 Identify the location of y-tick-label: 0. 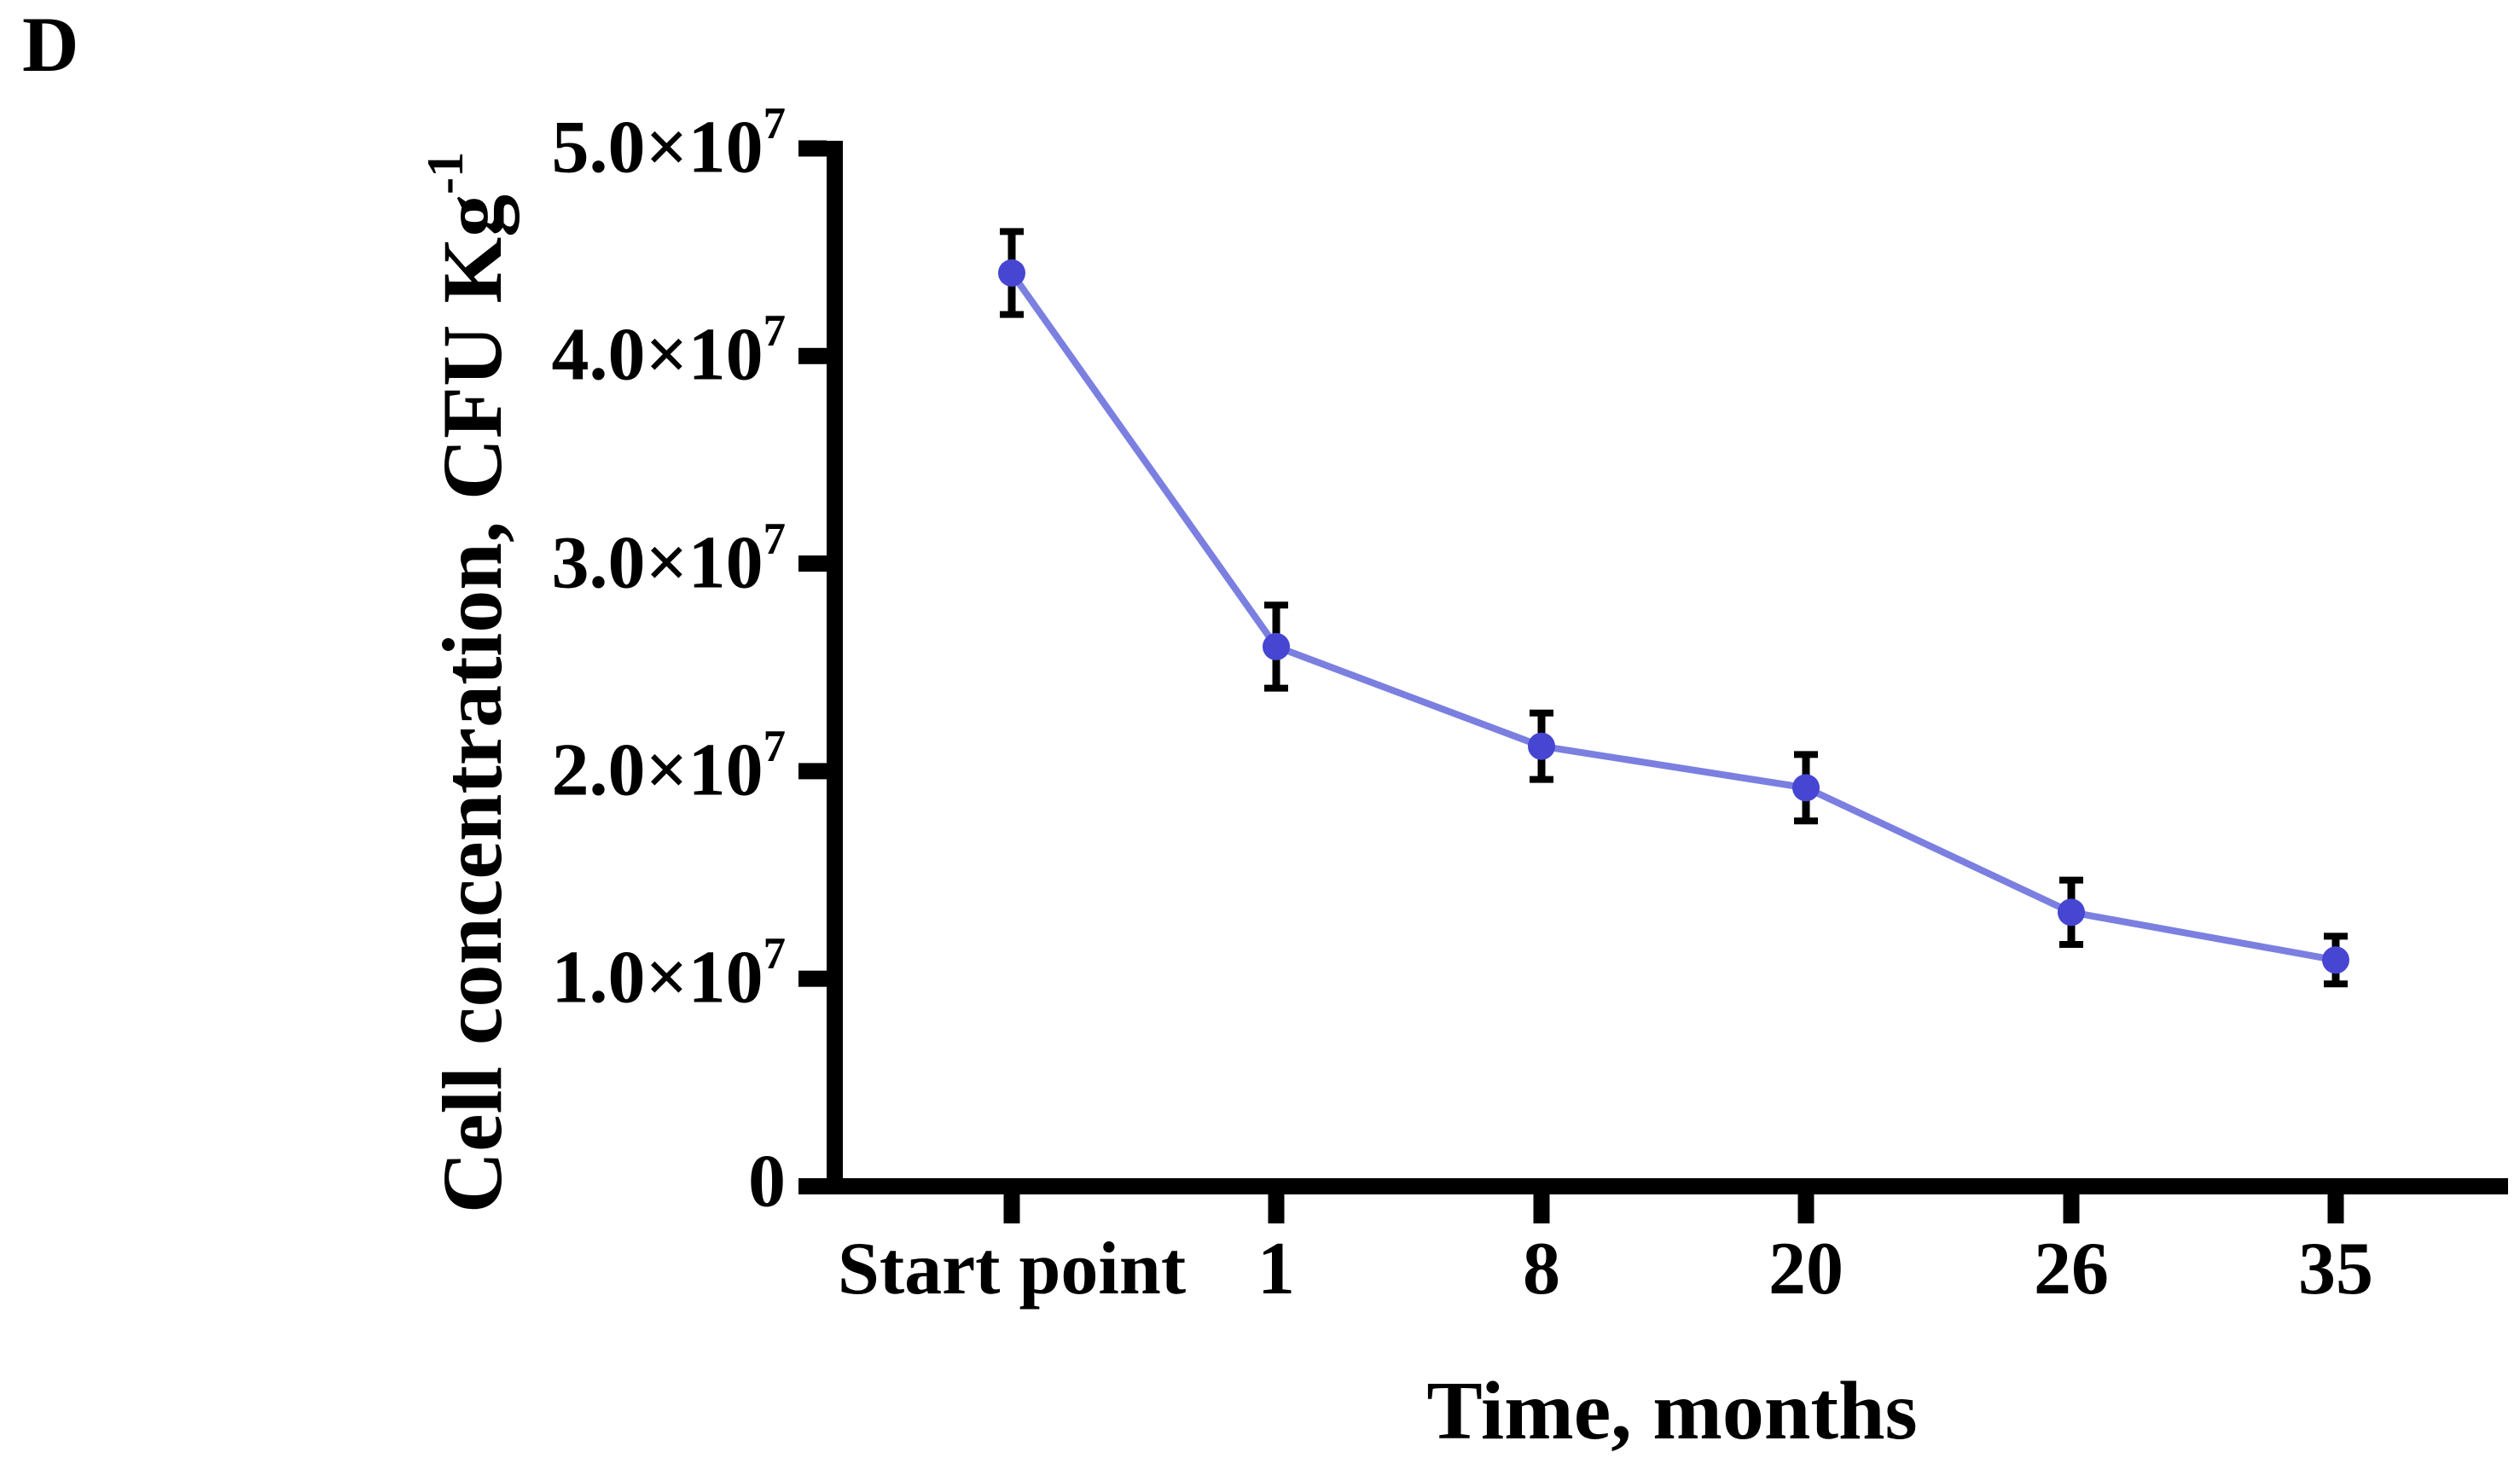
(767, 1181).